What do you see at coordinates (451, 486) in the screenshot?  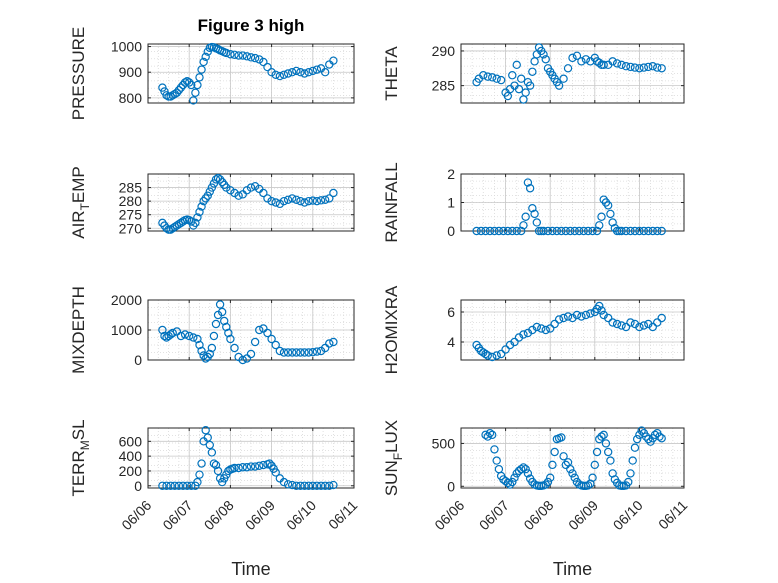 I see `y-tick-label: 0` at bounding box center [451, 486].